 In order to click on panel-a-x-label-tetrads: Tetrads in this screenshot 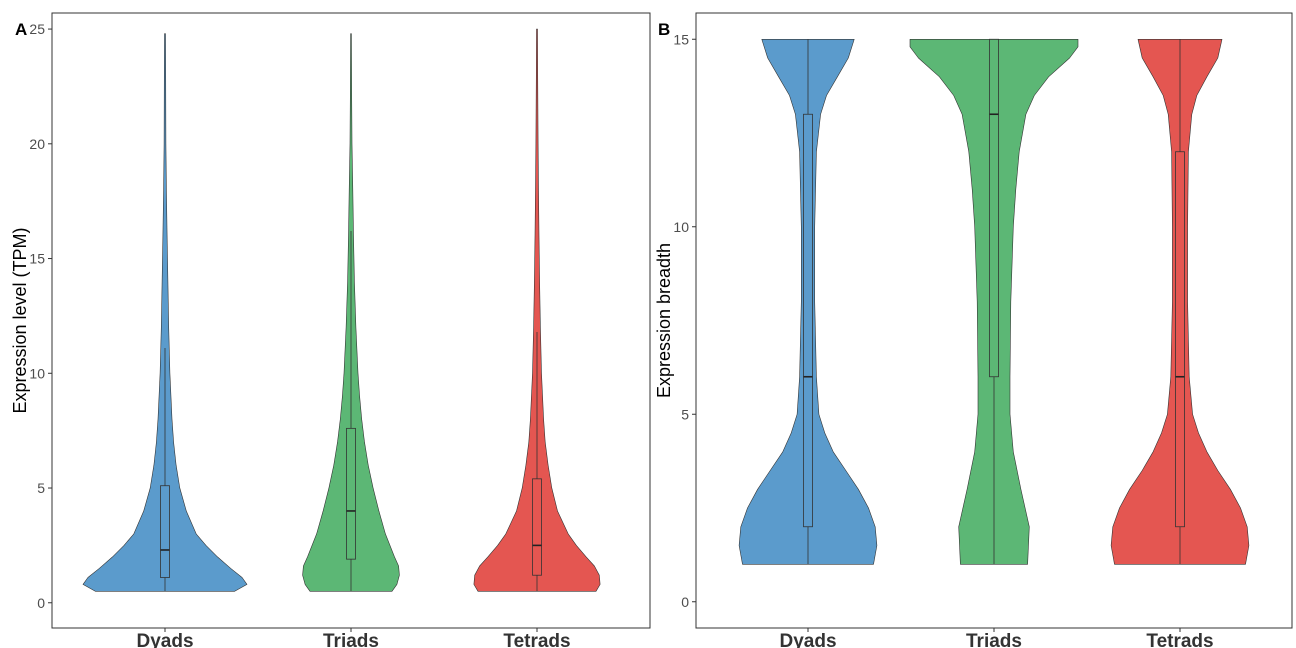, I will do `click(536, 639)`.